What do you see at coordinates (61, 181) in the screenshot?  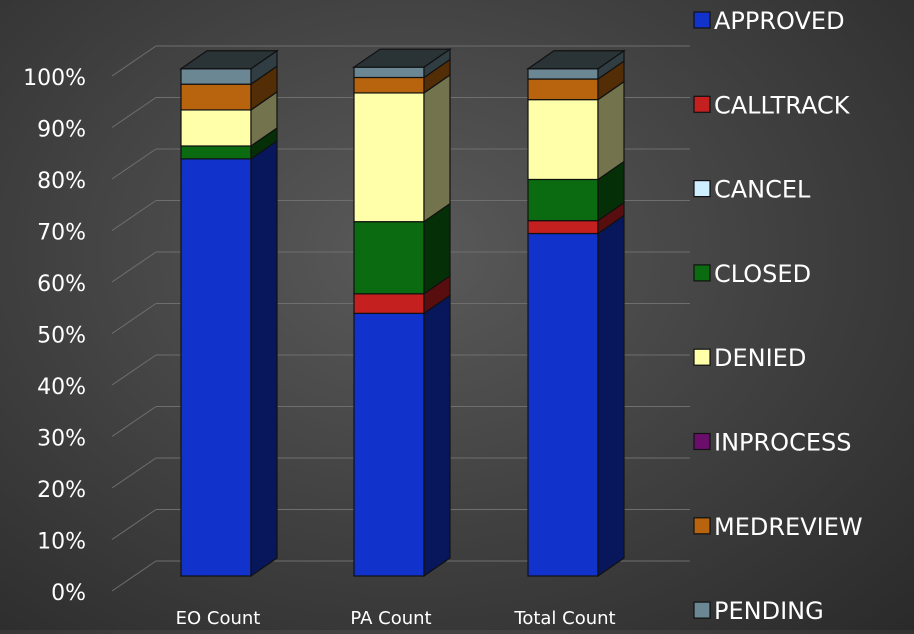 I see `y-tick-label: 80%` at bounding box center [61, 181].